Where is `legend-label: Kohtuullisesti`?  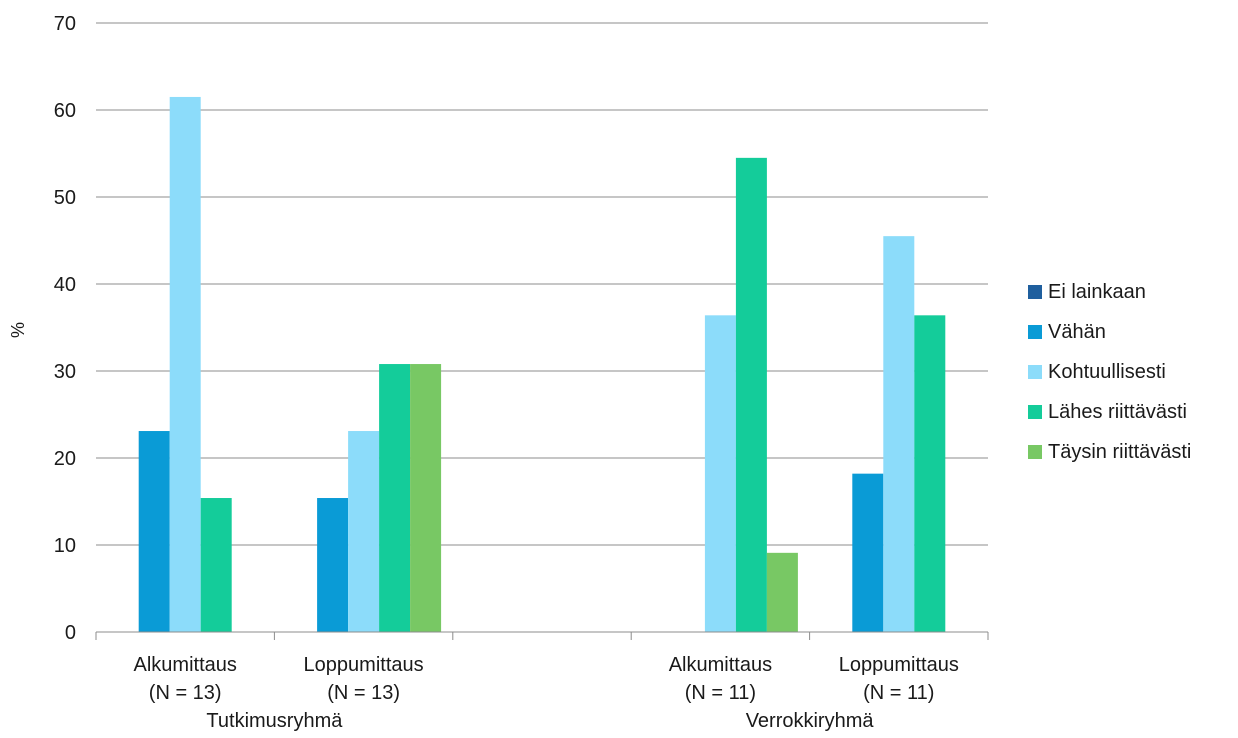 legend-label: Kohtuullisesti is located at coordinates (1107, 371).